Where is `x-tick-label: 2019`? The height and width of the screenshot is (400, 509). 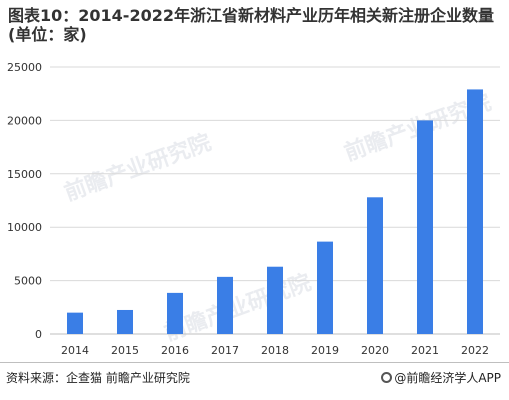 x-tick-label: 2019 is located at coordinates (325, 350).